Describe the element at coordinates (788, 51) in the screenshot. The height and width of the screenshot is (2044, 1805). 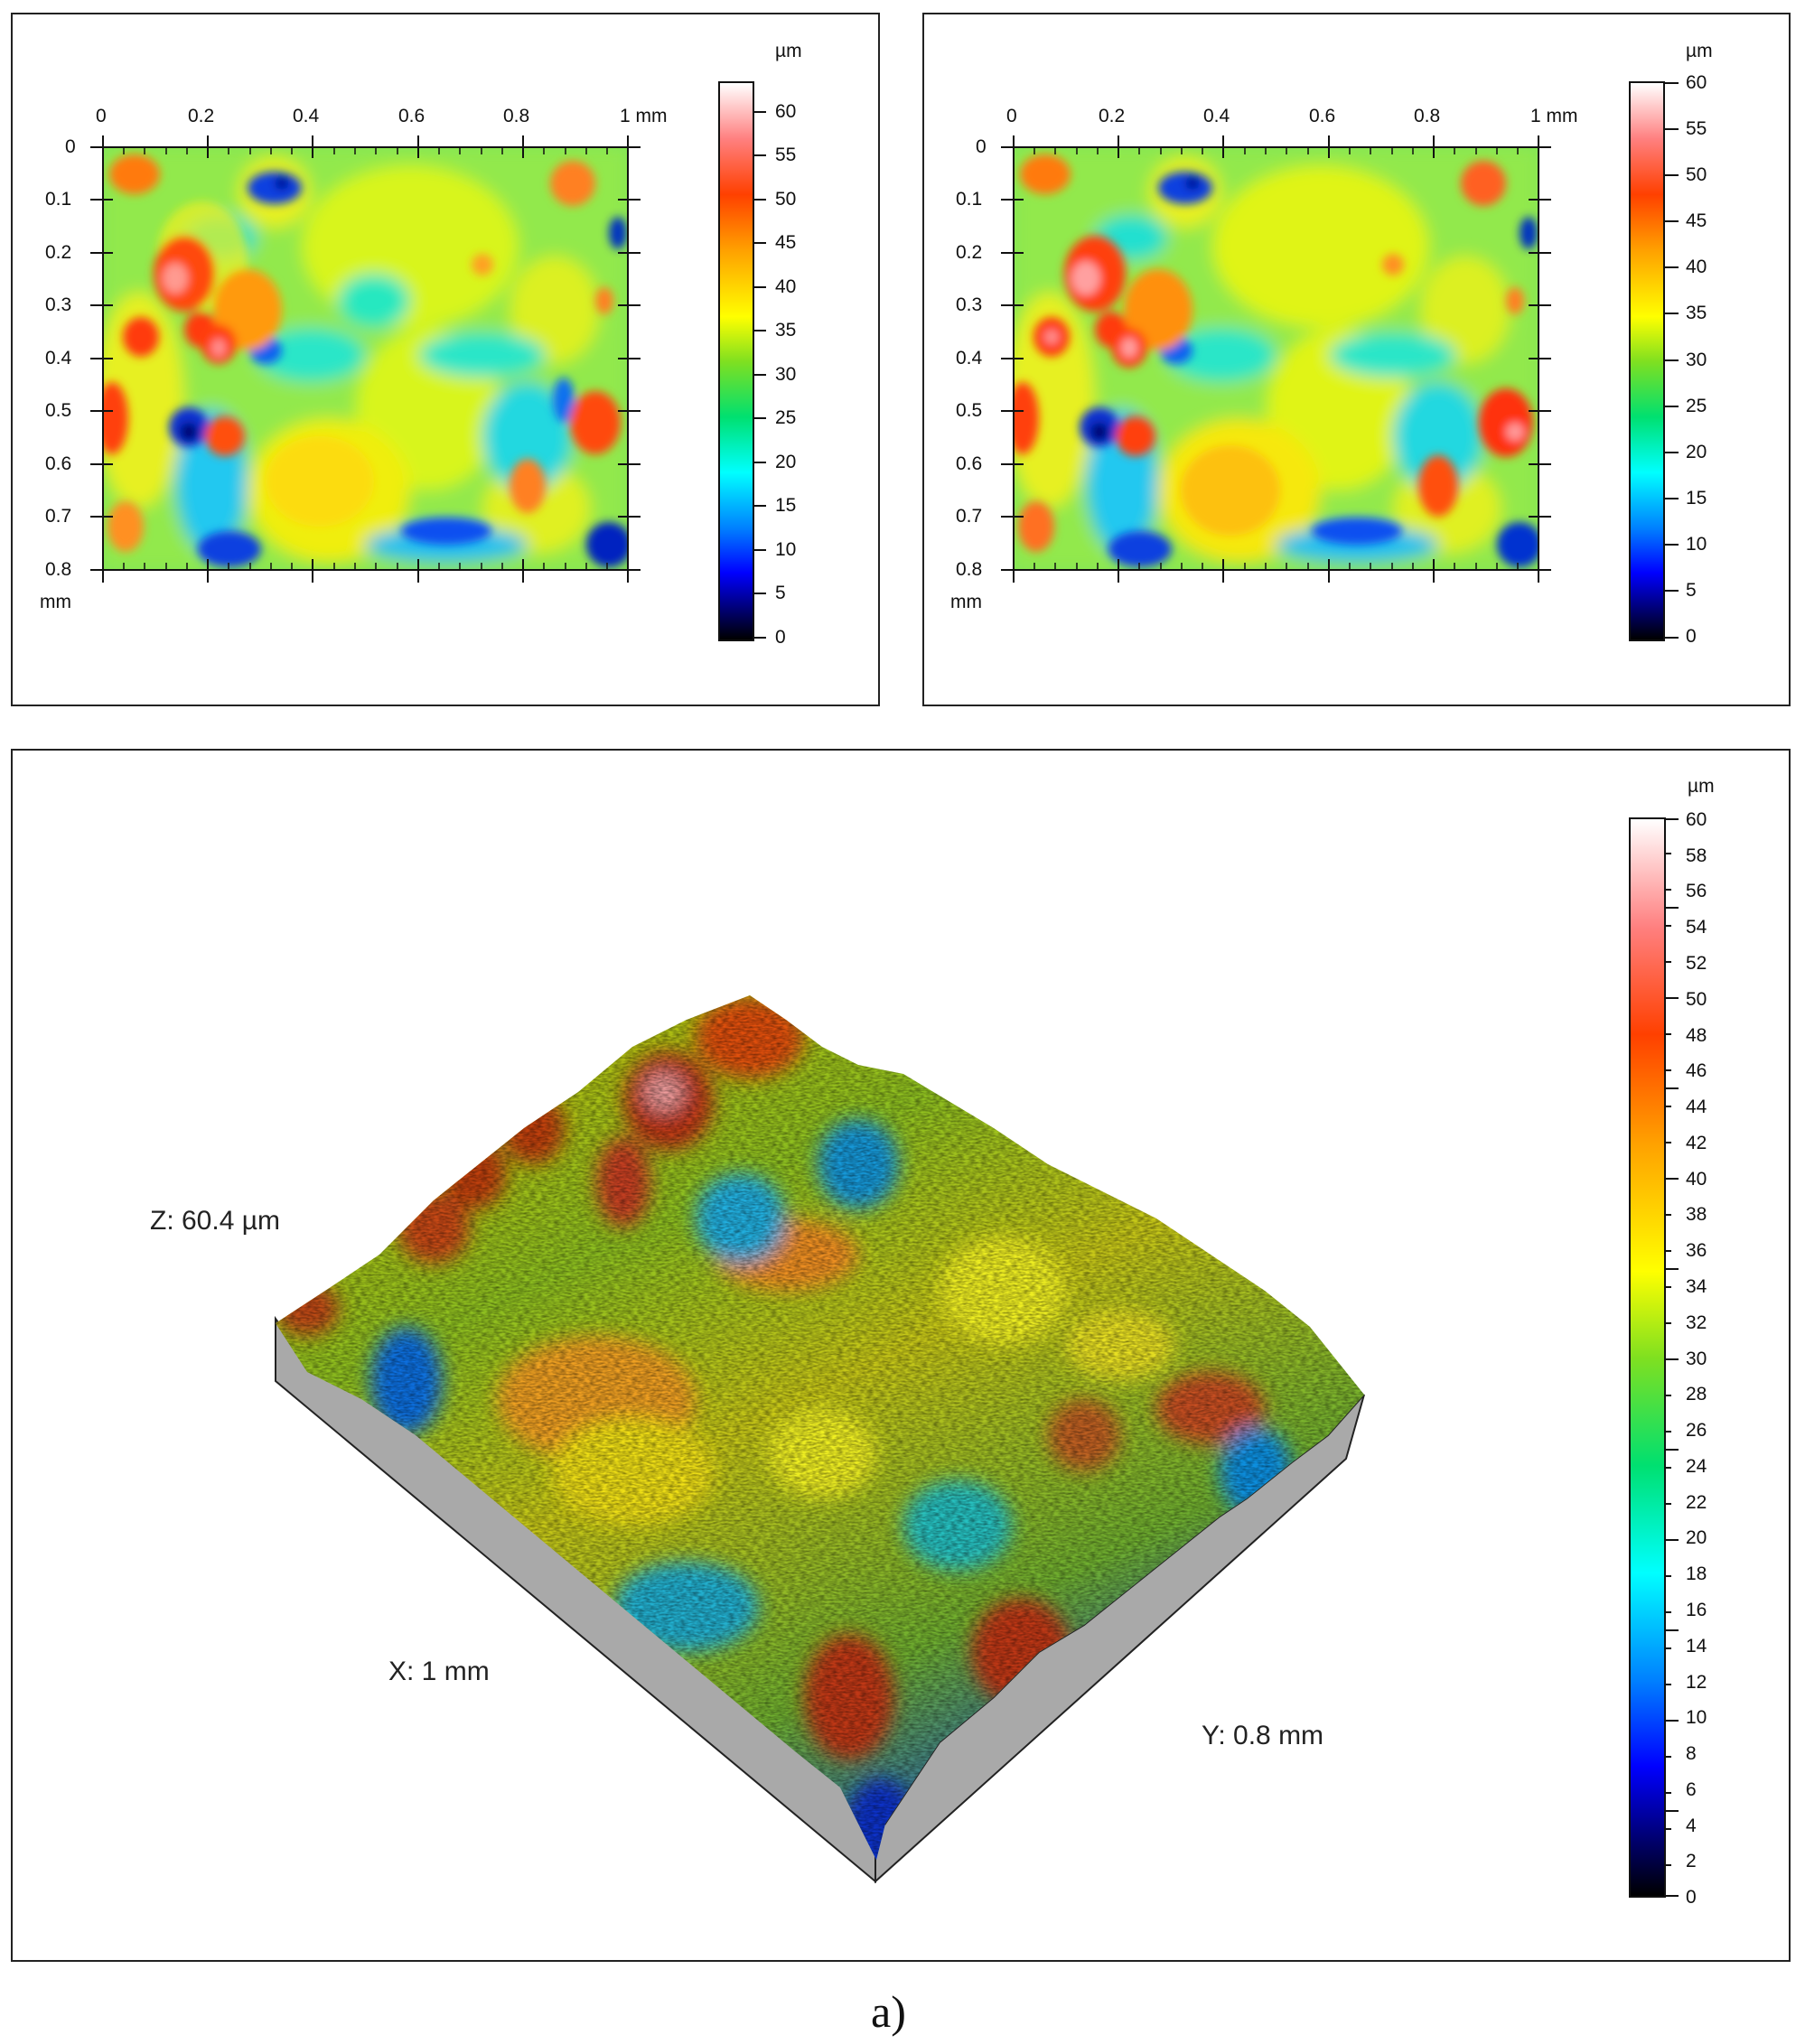
I see `left-colorbar-unit: µm` at that location.